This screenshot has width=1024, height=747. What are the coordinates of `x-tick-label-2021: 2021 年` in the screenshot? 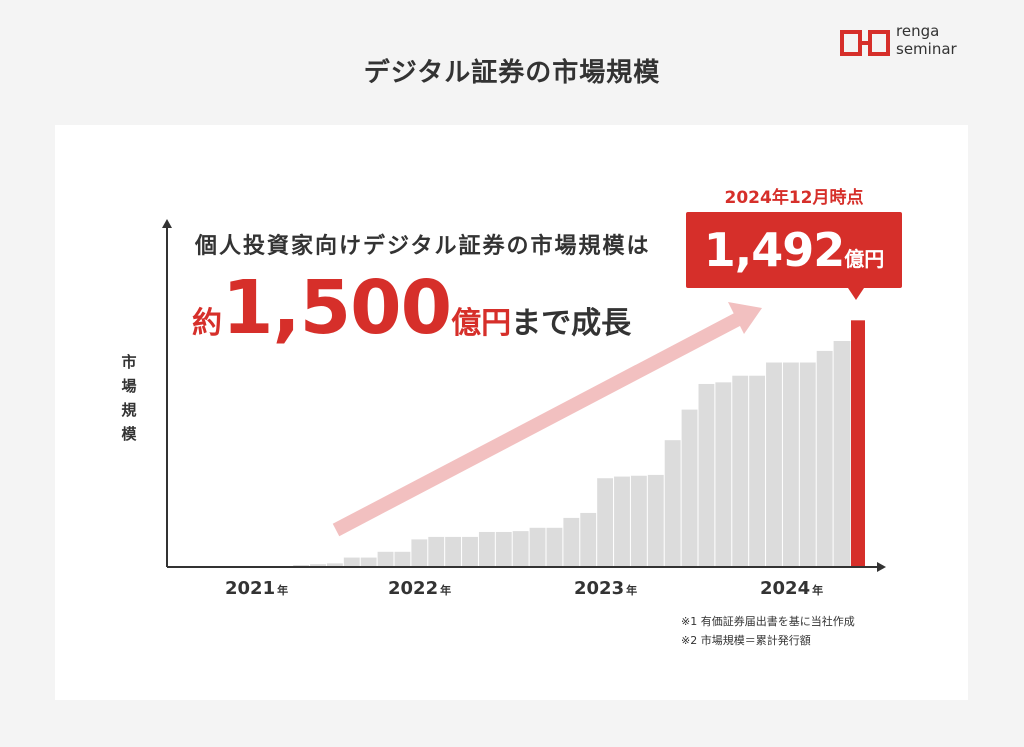 It's located at (256, 588).